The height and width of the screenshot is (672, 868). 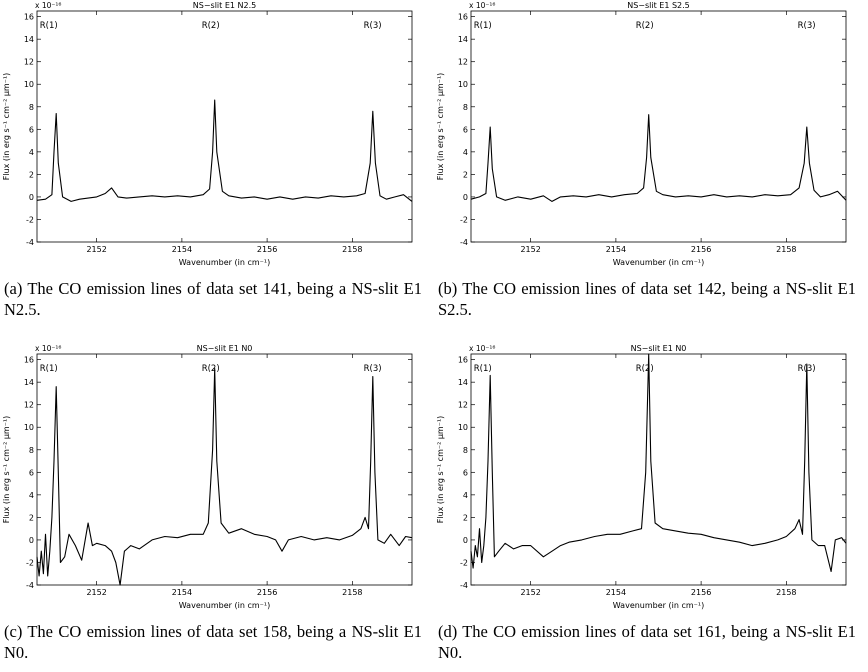 I want to click on chart-title: NS−slit E1 N2.5, so click(x=224, y=5).